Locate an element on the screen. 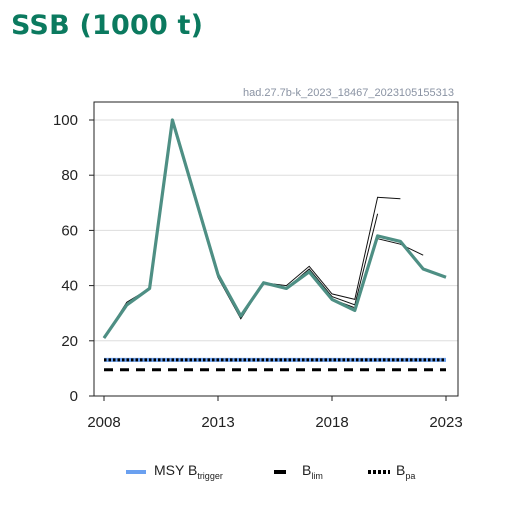 This screenshot has width=507, height=512. x-tick-label-2013: 2013 is located at coordinates (217, 422).